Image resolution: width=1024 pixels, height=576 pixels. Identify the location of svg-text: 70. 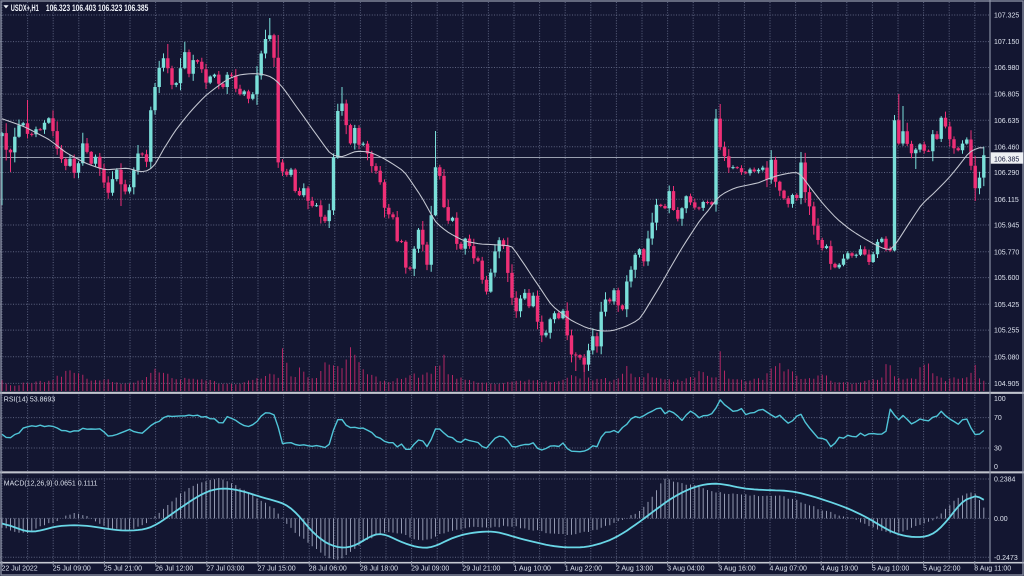
(998, 418).